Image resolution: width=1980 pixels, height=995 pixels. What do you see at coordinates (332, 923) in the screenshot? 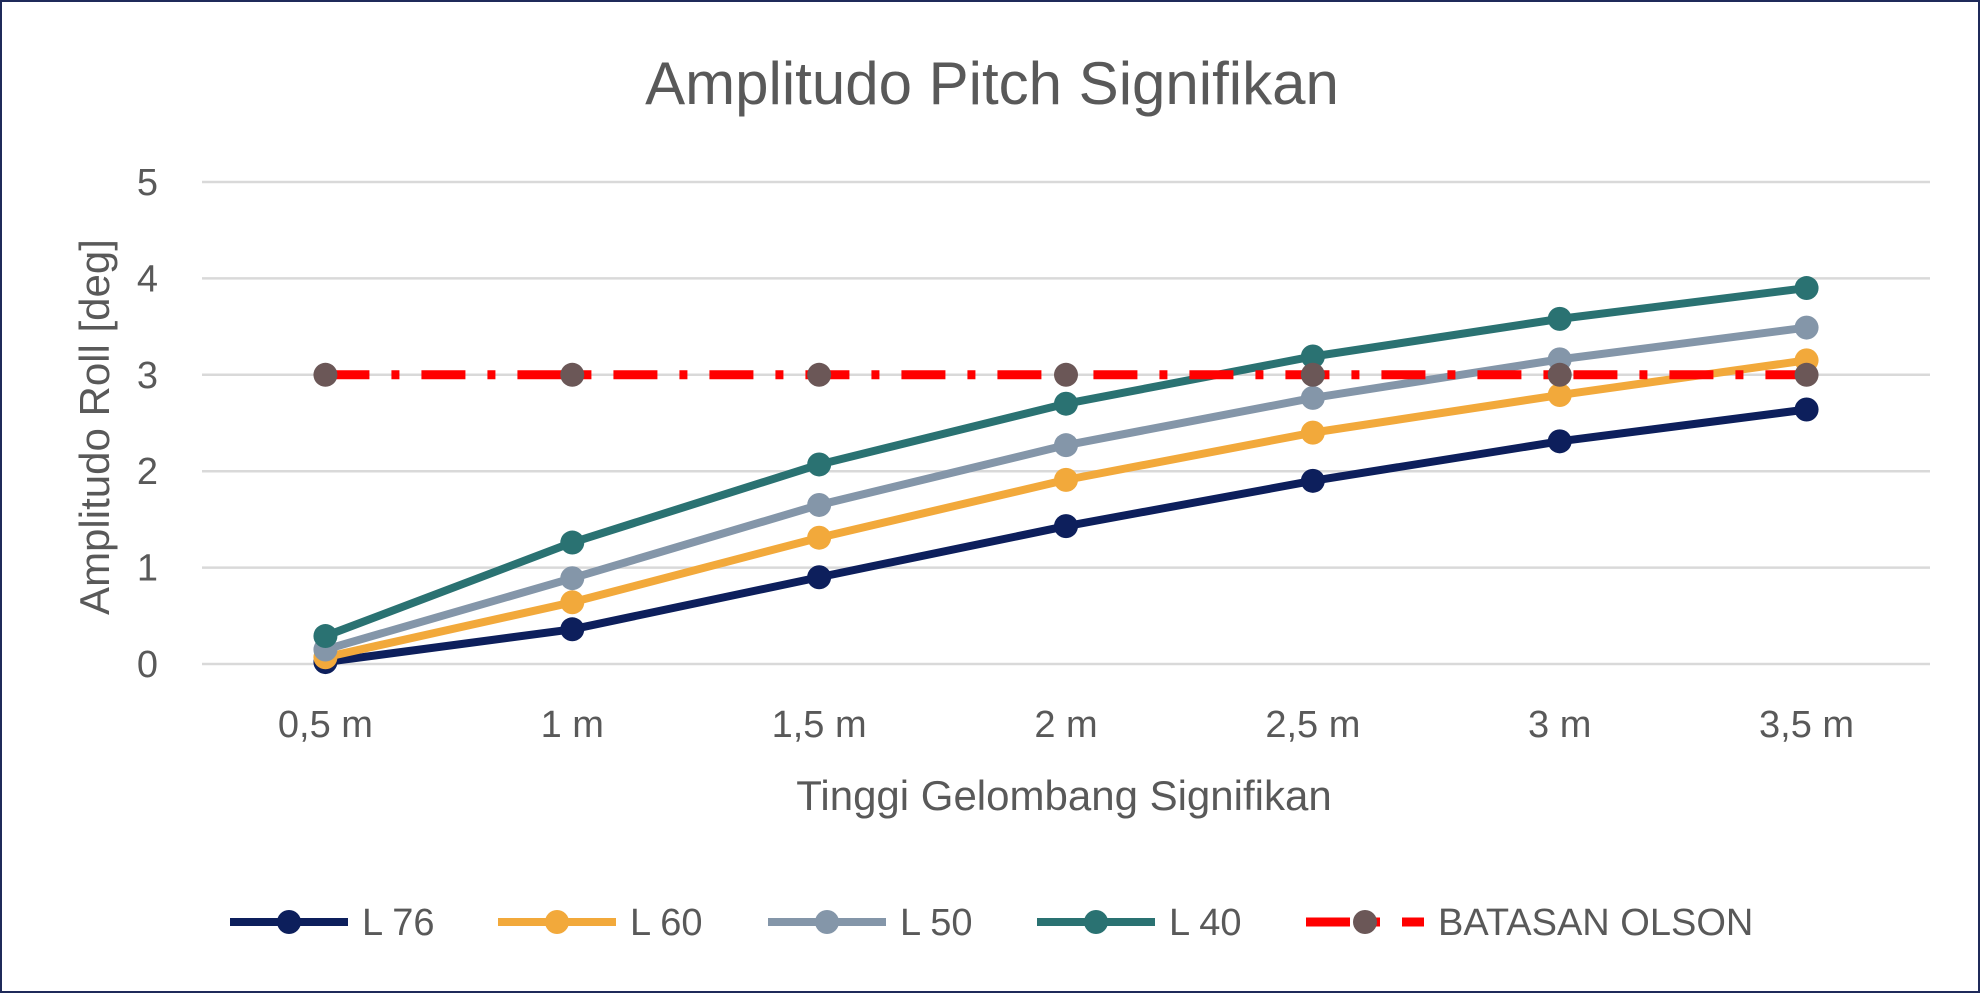
I see `legend-item: L 76` at bounding box center [332, 923].